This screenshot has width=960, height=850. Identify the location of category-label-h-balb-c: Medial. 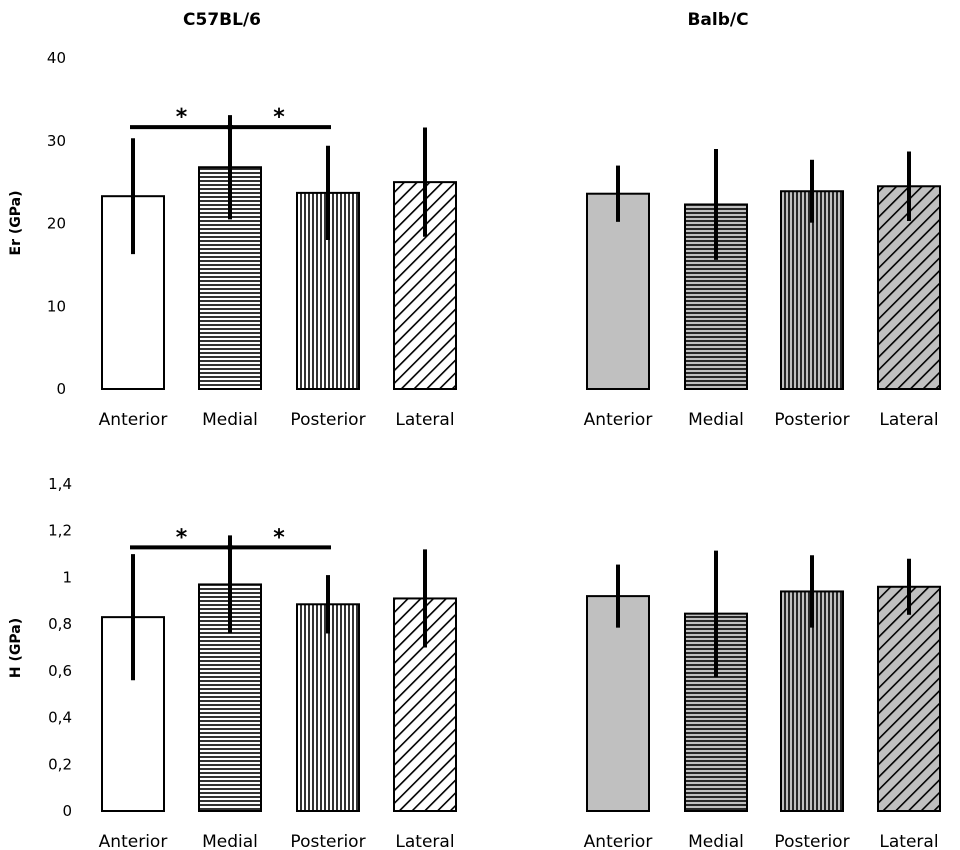
(716, 841).